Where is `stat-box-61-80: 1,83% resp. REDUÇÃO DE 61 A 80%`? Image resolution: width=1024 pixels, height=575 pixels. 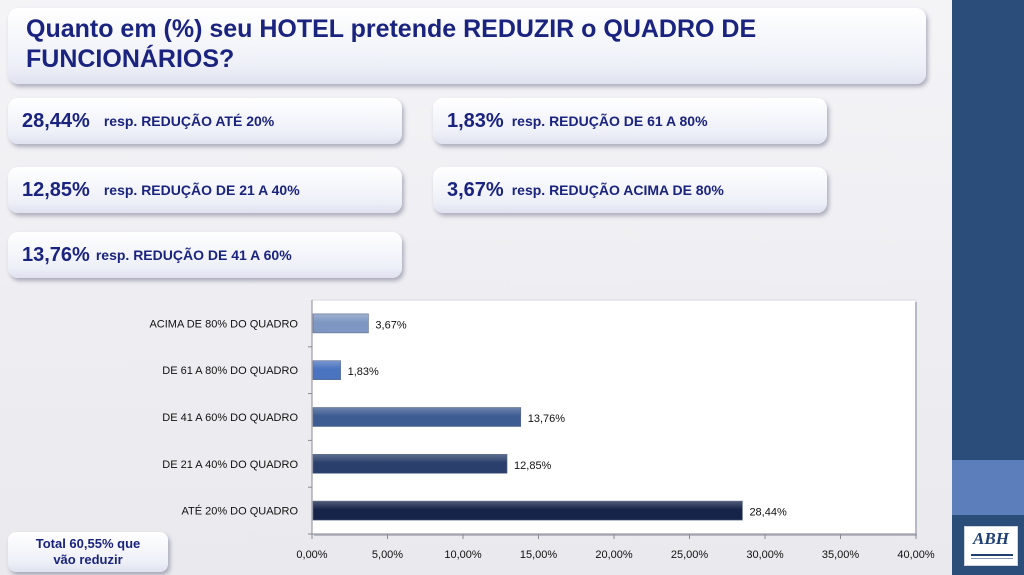 stat-box-61-80: 1,83% resp. REDUÇÃO DE 61 A 80% is located at coordinates (630, 121).